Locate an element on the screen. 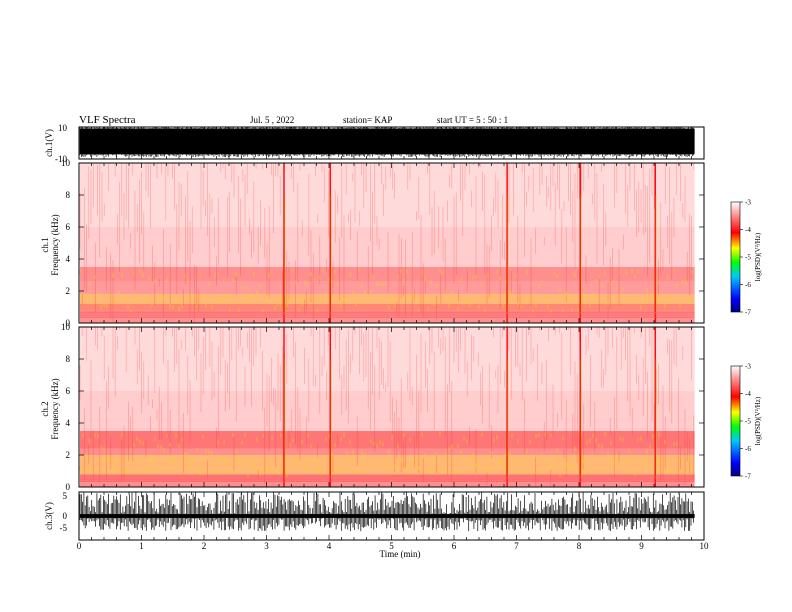 The height and width of the screenshot is (612, 792). x-tick-label: 7 is located at coordinates (516, 546).